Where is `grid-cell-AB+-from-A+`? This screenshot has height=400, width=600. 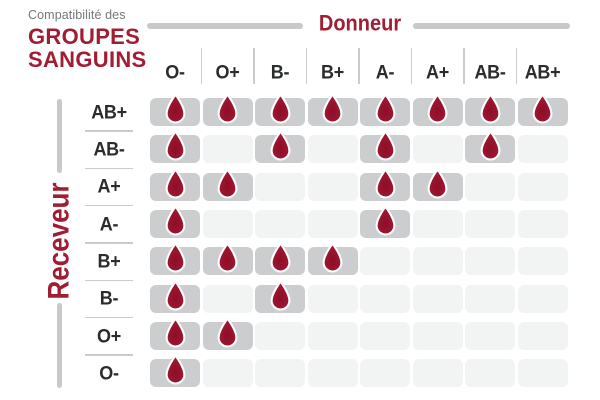
grid-cell-AB+-from-A+ is located at coordinates (437, 109).